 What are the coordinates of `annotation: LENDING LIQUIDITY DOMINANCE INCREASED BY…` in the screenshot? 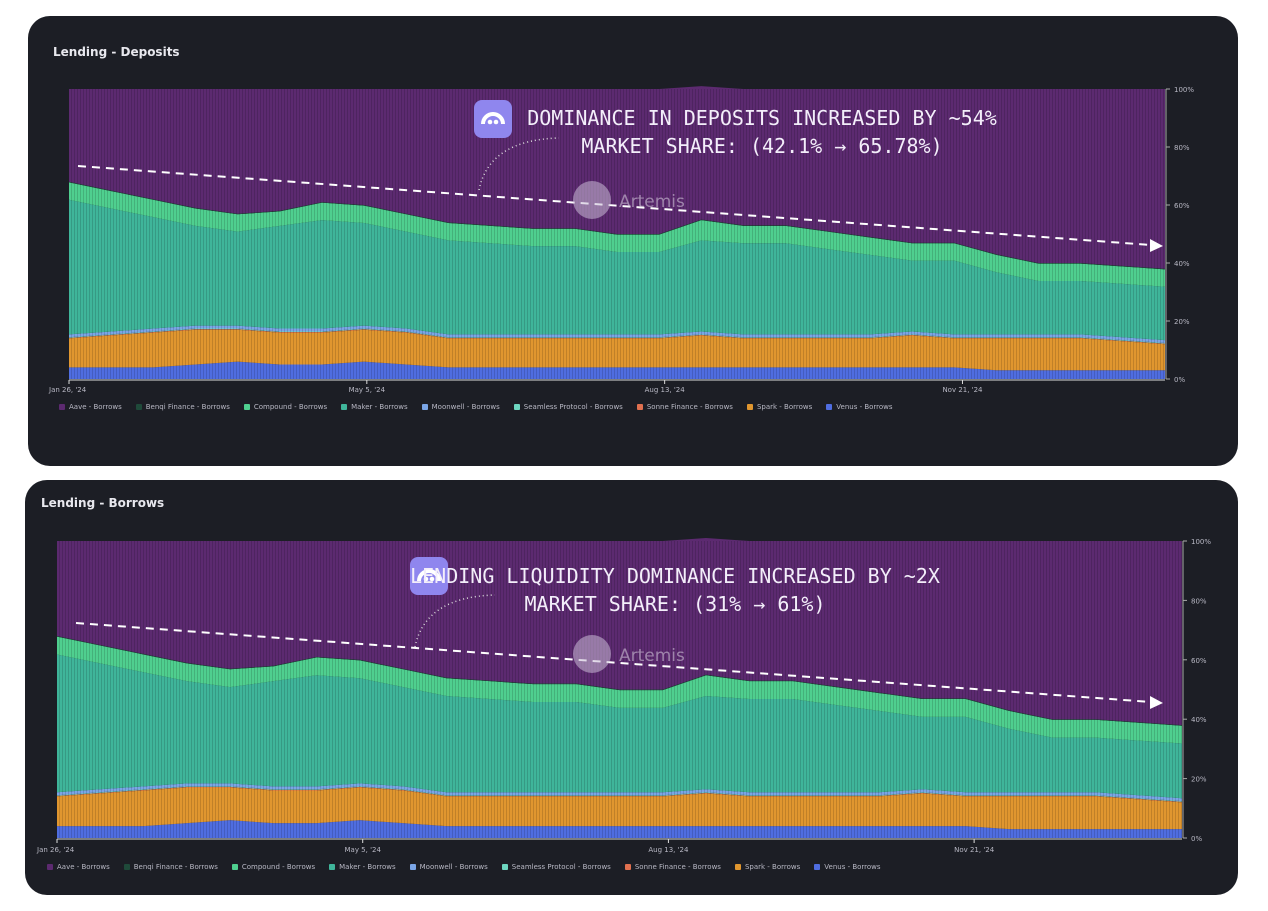 It's located at (675, 590).